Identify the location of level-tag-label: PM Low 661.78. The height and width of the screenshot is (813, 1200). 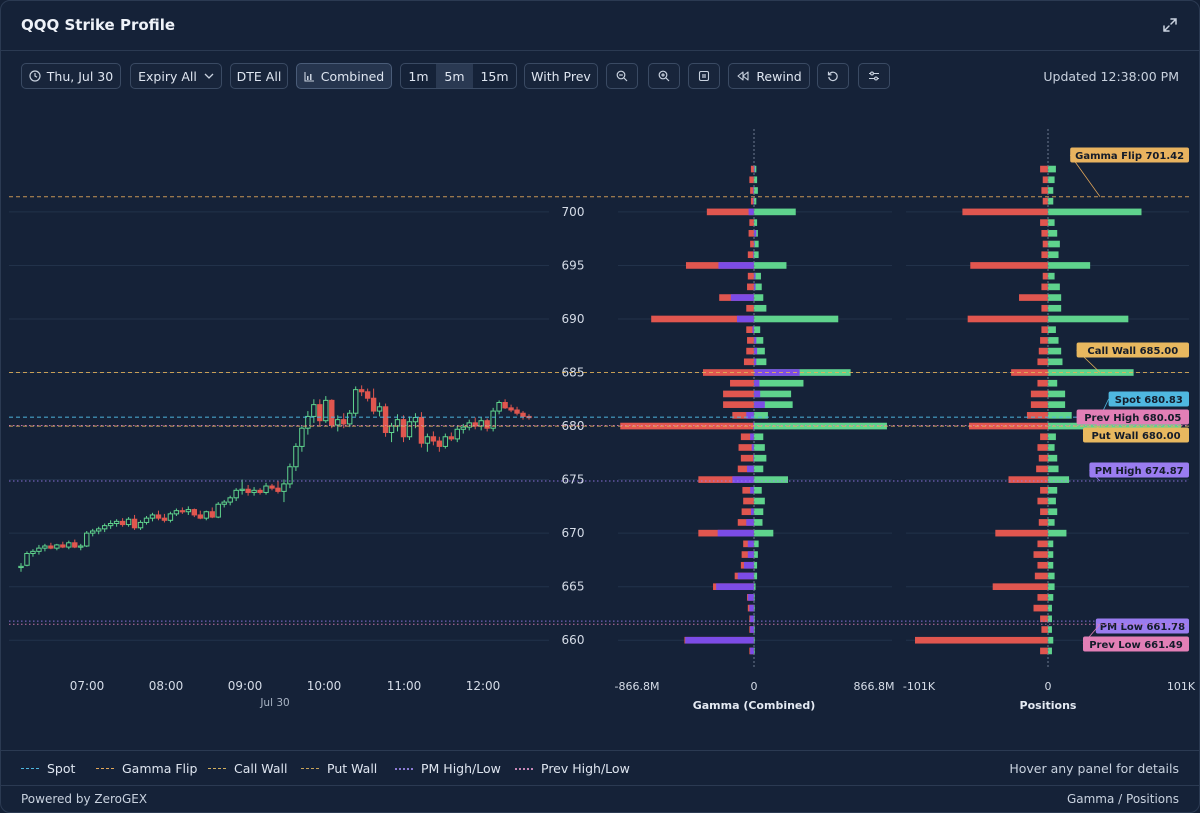
(1142, 627).